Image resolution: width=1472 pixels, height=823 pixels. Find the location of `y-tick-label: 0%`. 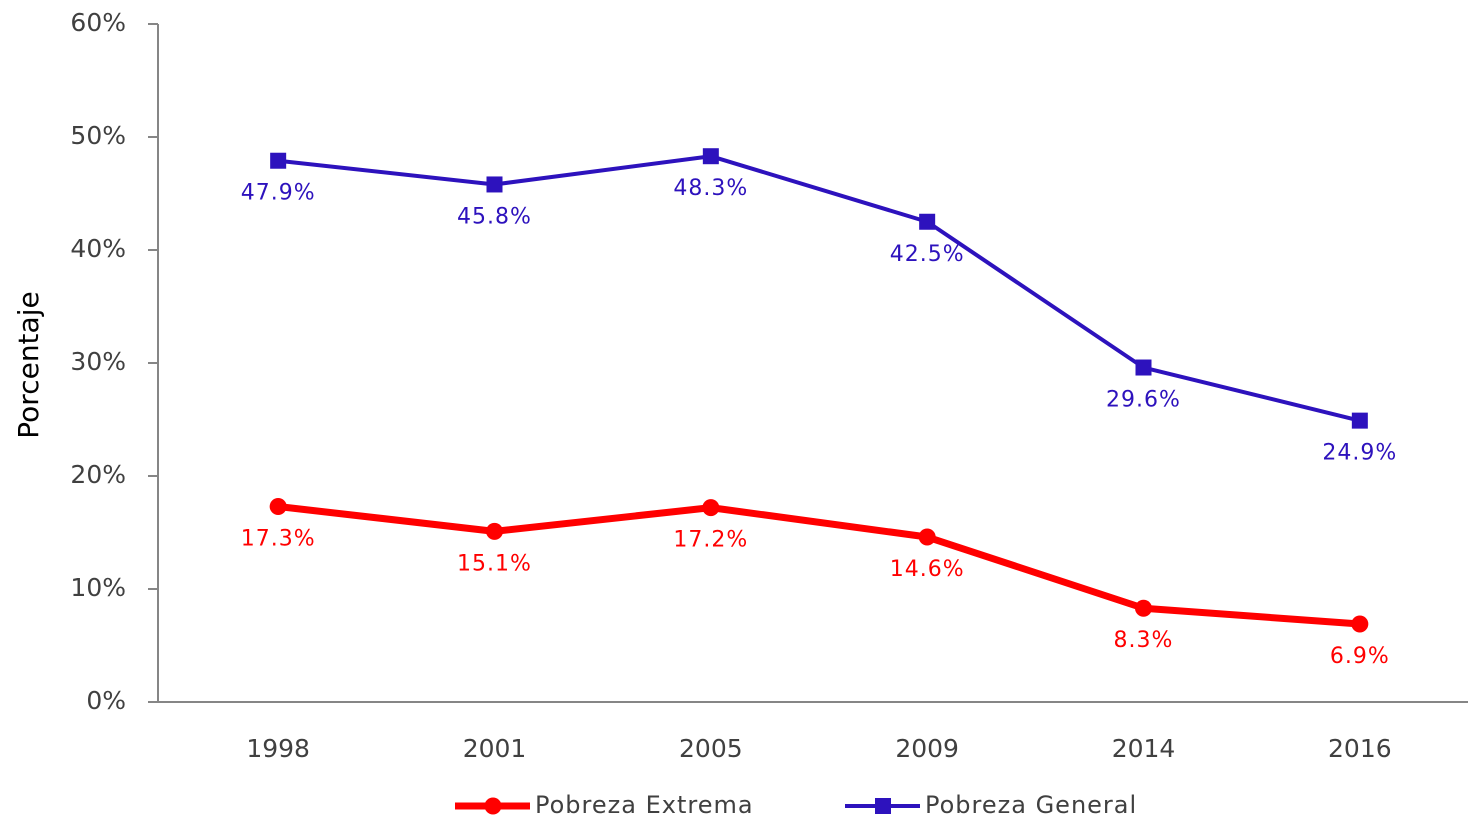

y-tick-label: 0% is located at coordinates (106, 700).